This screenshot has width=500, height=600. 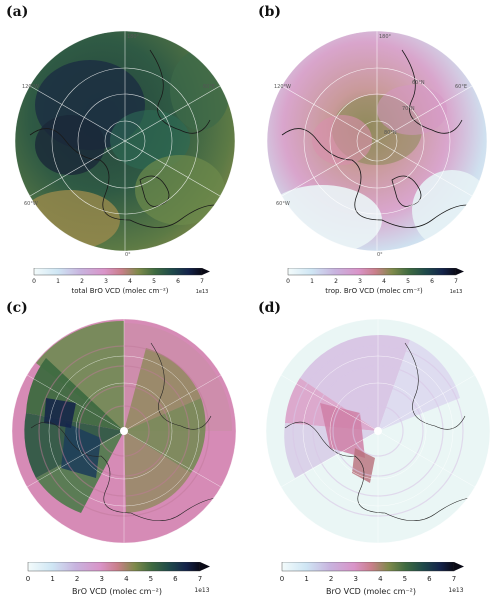 I want to click on panel-label-d: (d), so click(x=270, y=308).